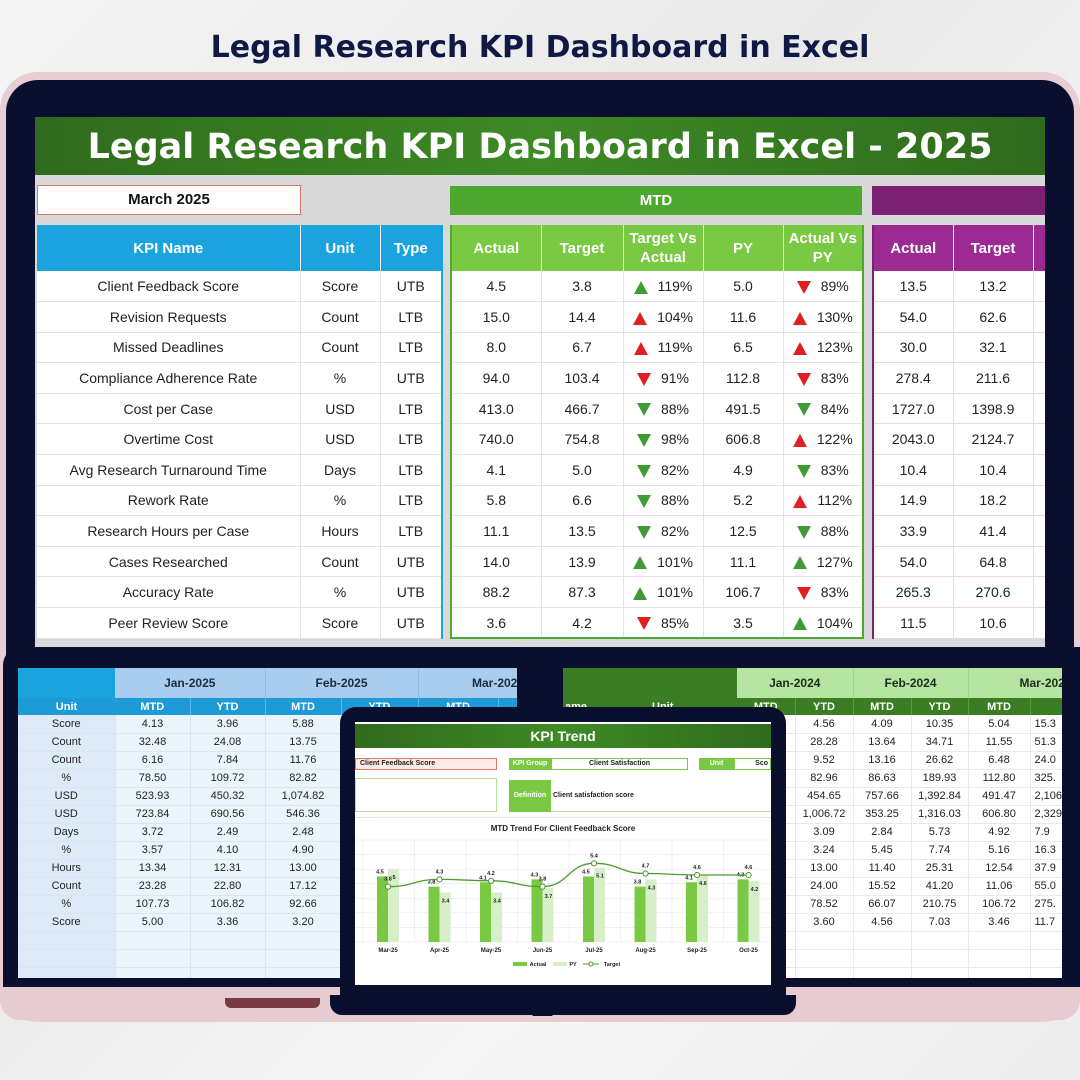  Describe the element at coordinates (824, 724) in the screenshot. I see `value-cell: 4.56` at that location.